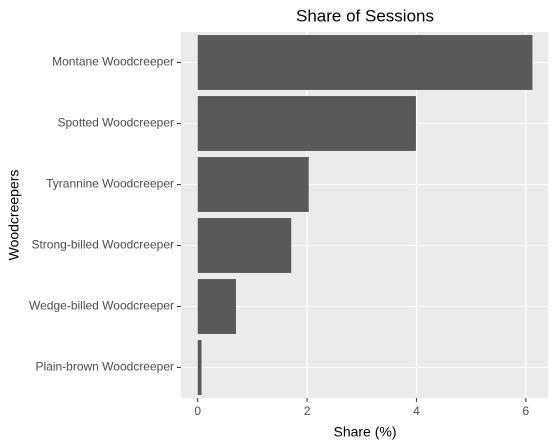  Describe the element at coordinates (115, 123) in the screenshot. I see `y-tick-label: Spotted Woodcreeper` at that location.